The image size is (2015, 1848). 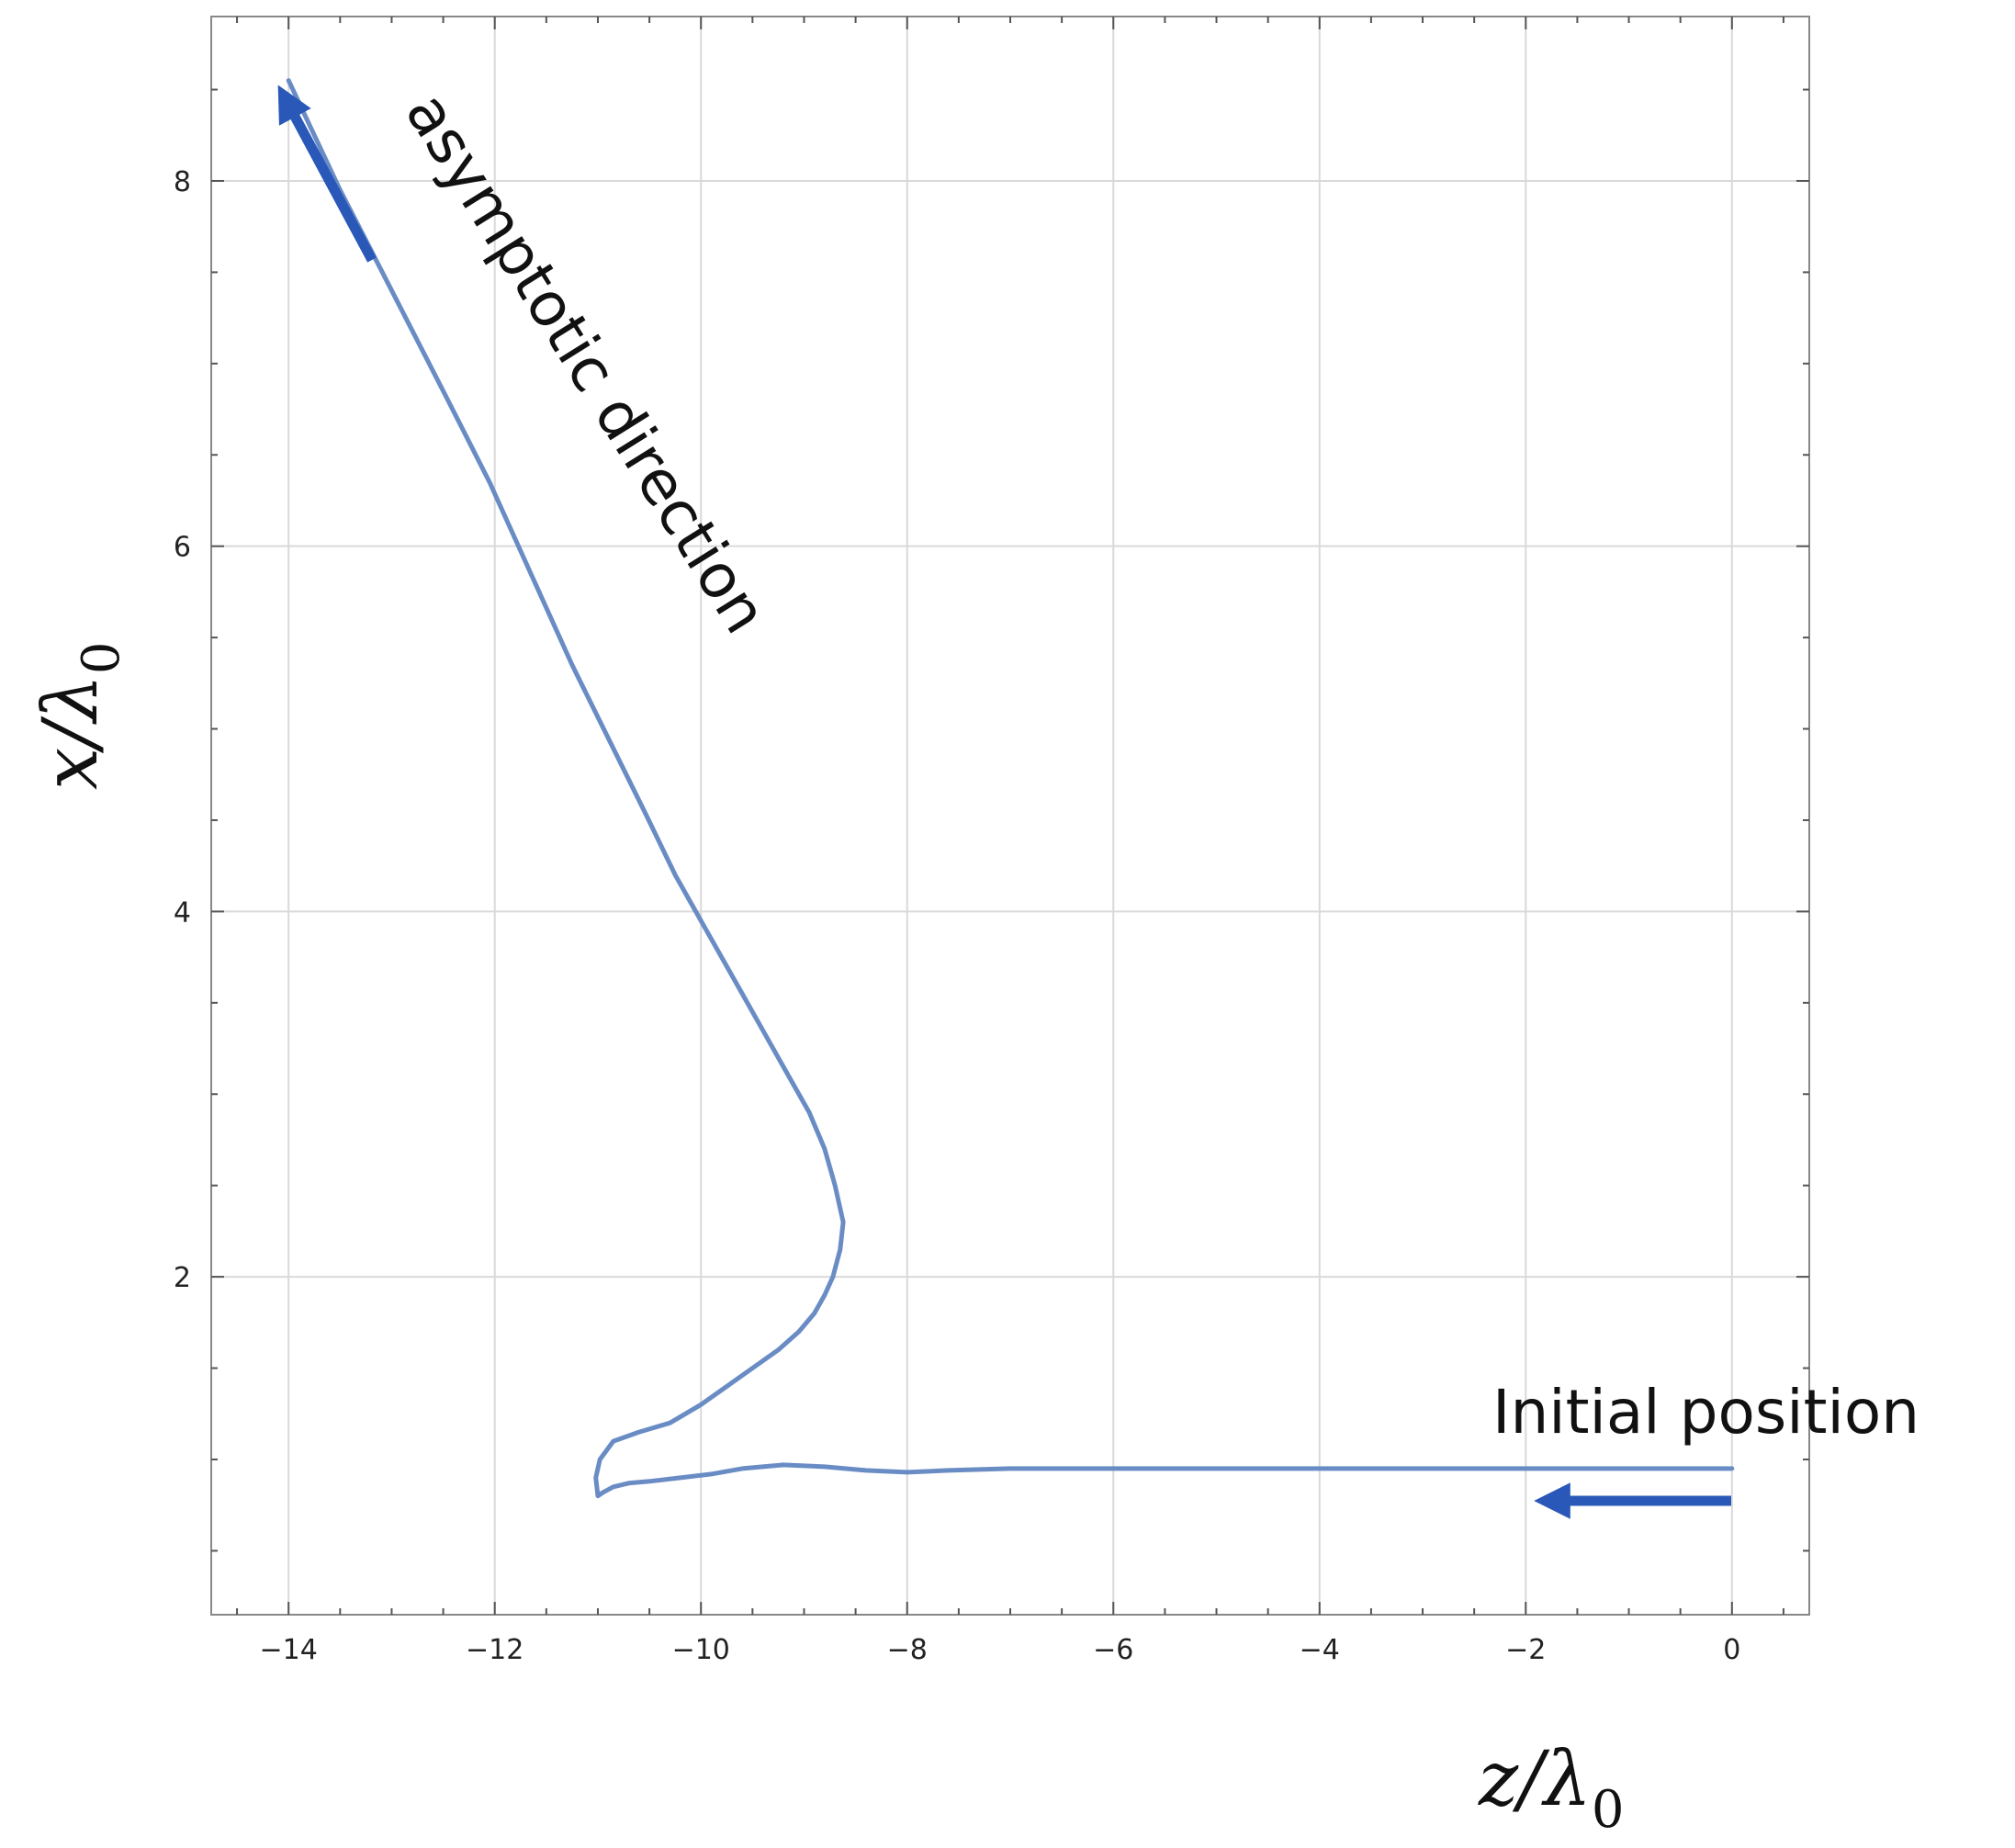 I want to click on asymptotic-direction-arrow, so click(x=327, y=174).